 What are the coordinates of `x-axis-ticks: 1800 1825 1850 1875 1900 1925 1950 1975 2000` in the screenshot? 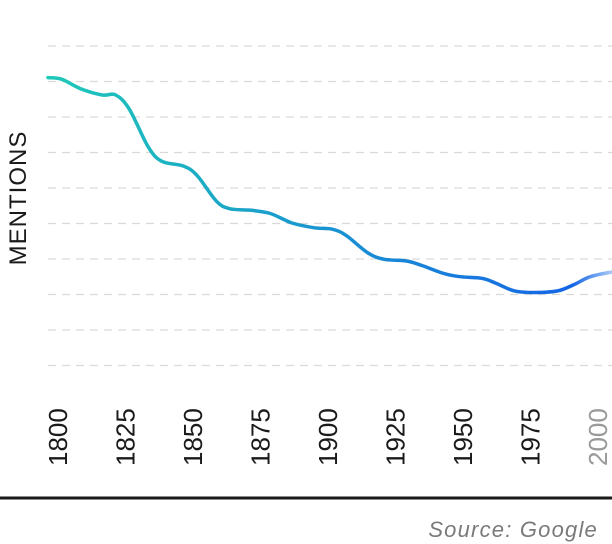 It's located at (327, 437).